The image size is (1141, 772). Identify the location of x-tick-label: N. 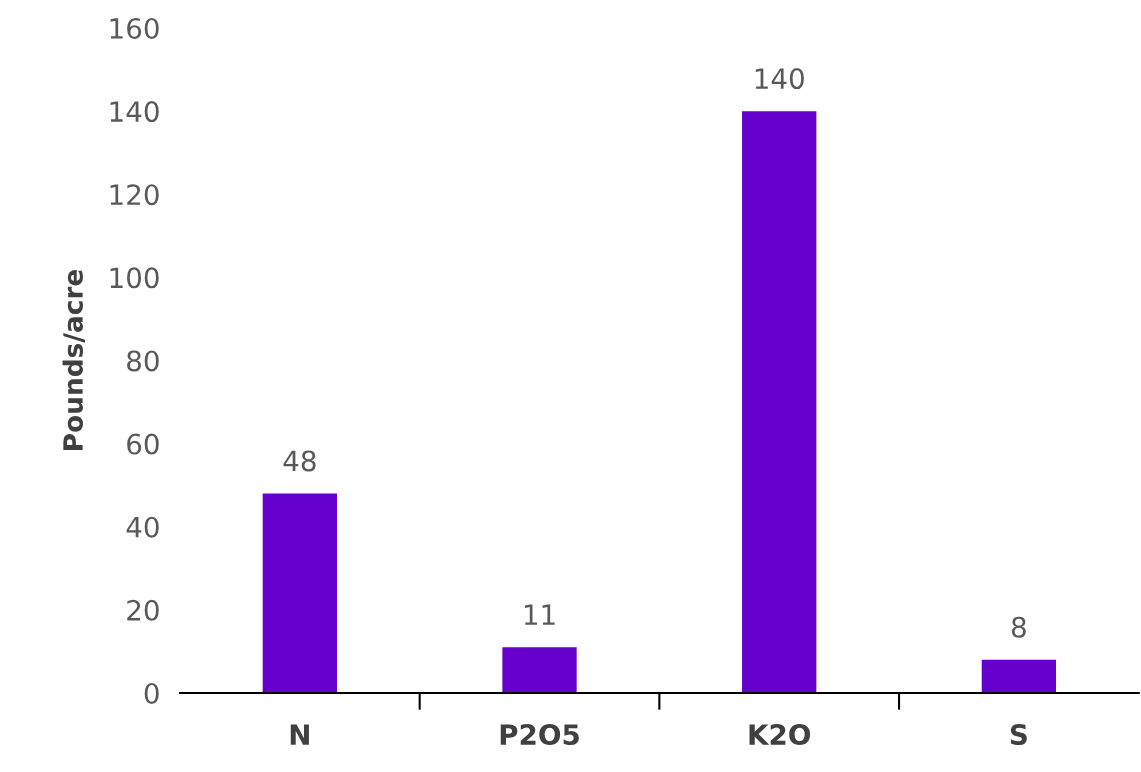
(299, 734).